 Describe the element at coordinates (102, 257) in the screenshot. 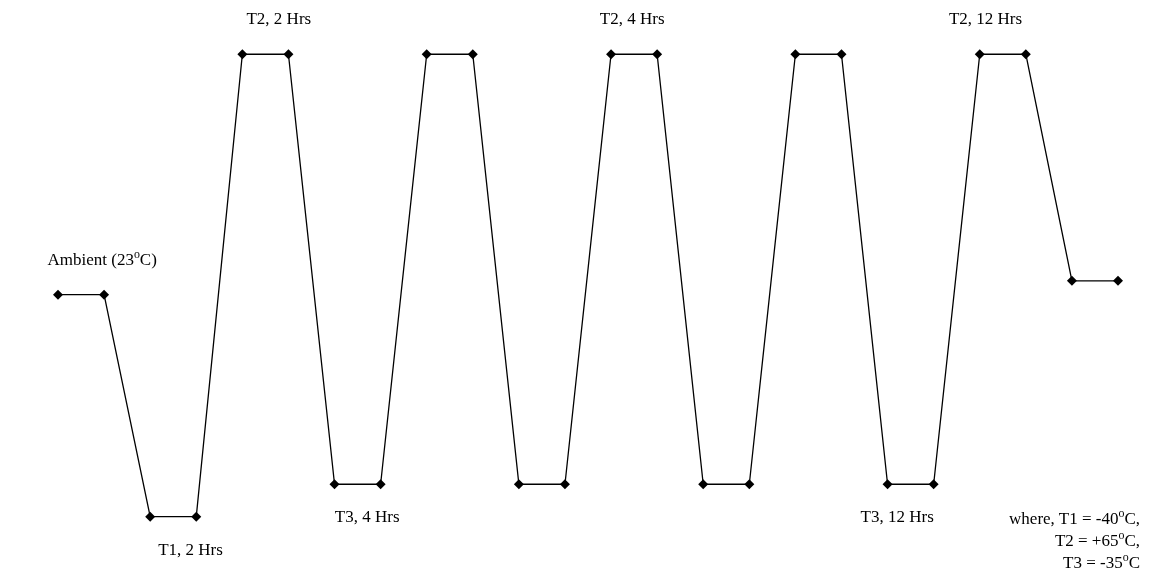

I see `annotation: Ambient (23$^{o}$C)` at that location.